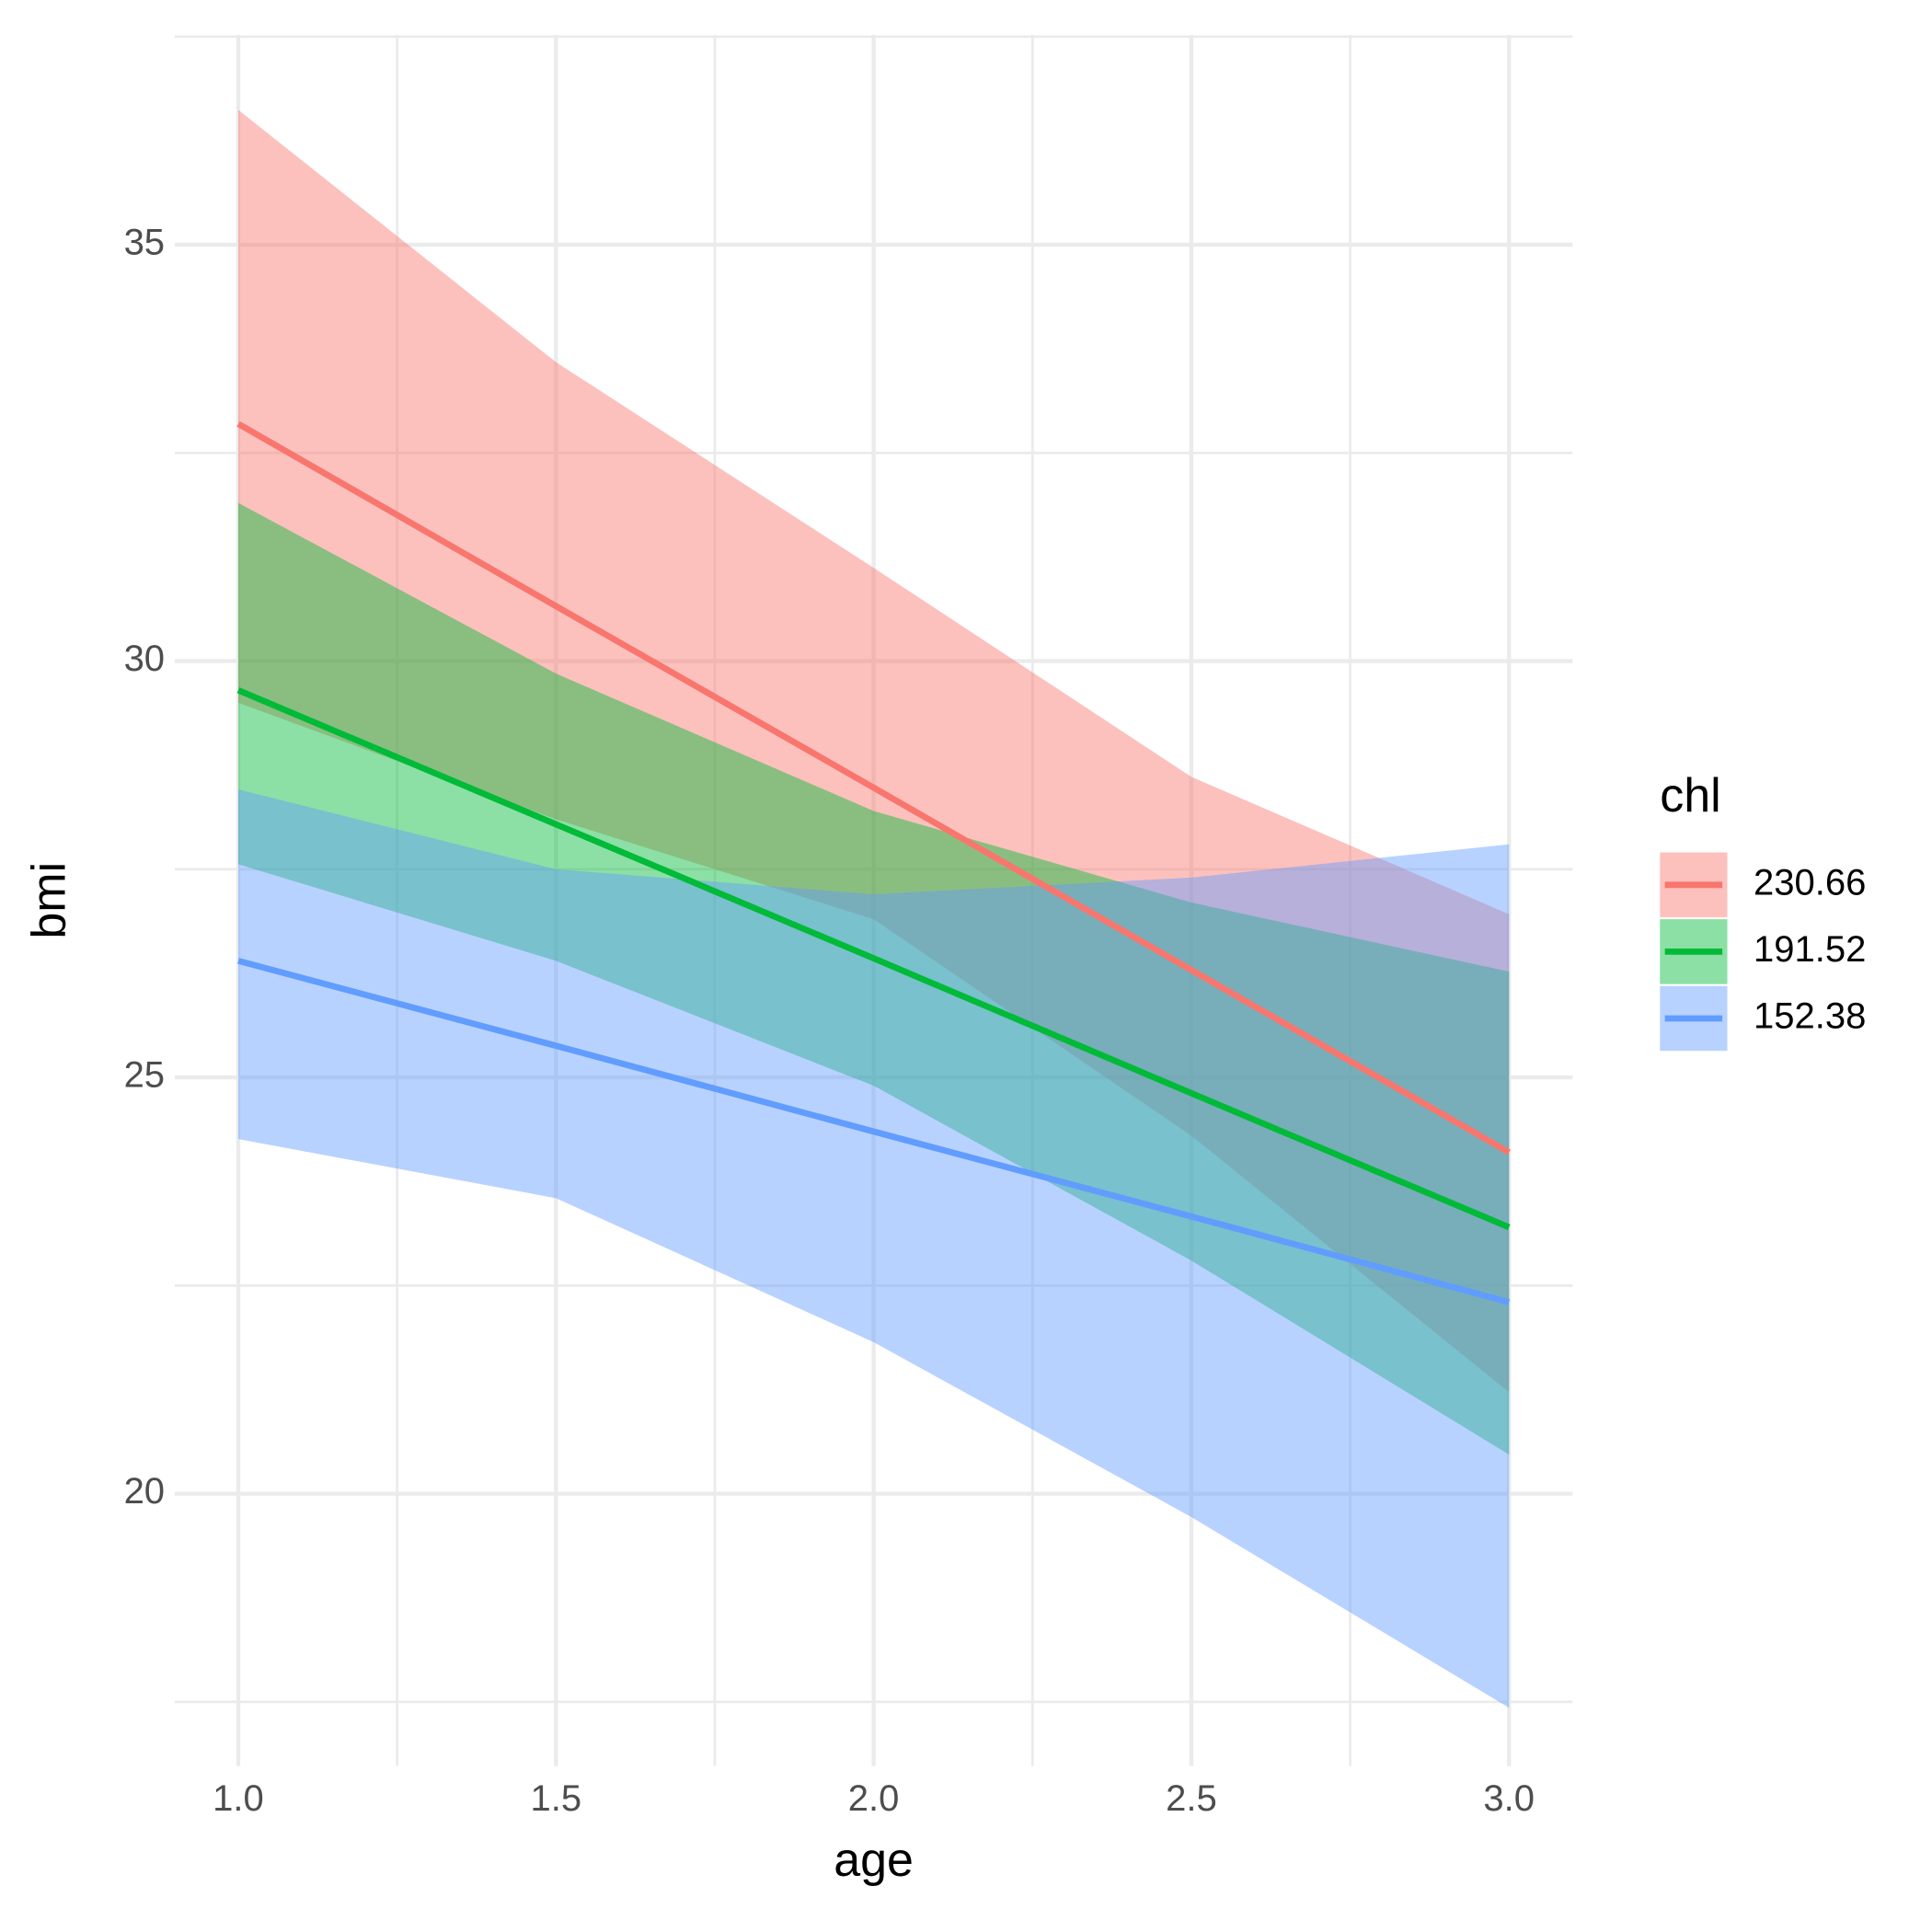 This screenshot has height=1932, width=1932. What do you see at coordinates (145, 243) in the screenshot?
I see `y-tick-label: 35` at bounding box center [145, 243].